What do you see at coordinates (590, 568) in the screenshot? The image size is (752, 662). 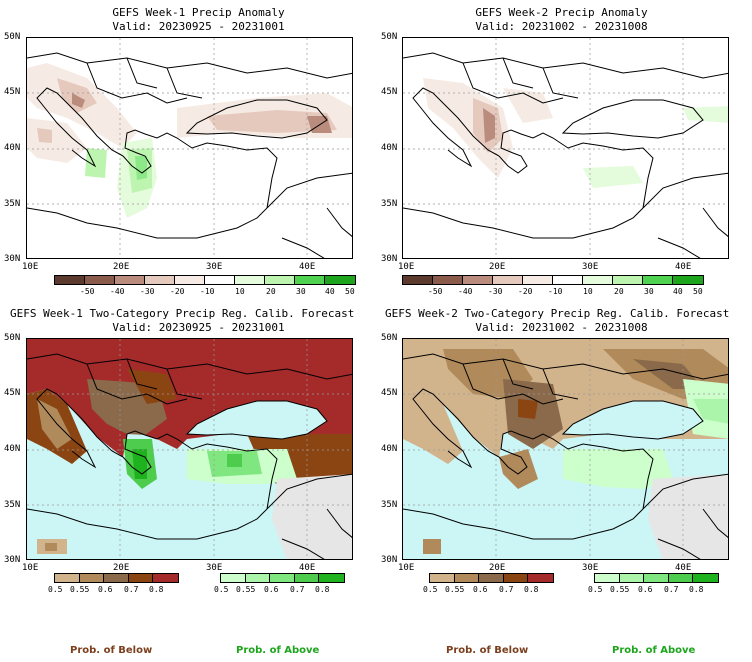 I see `panel4-lon-30e: 30E` at bounding box center [590, 568].